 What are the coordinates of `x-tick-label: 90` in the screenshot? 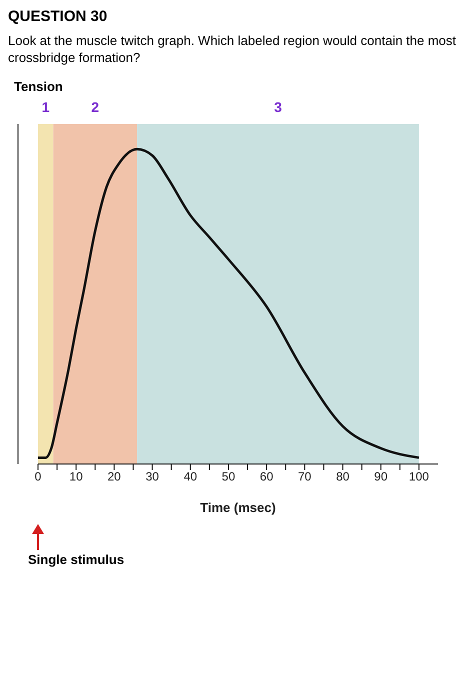 It's located at (381, 476).